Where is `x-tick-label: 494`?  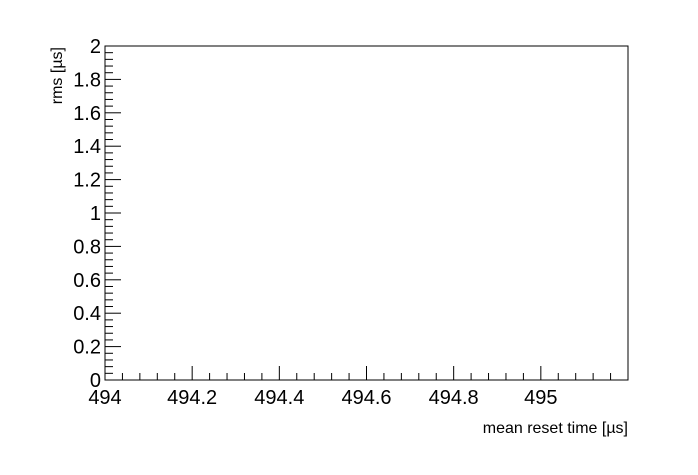 x-tick-label: 494 is located at coordinates (104, 398).